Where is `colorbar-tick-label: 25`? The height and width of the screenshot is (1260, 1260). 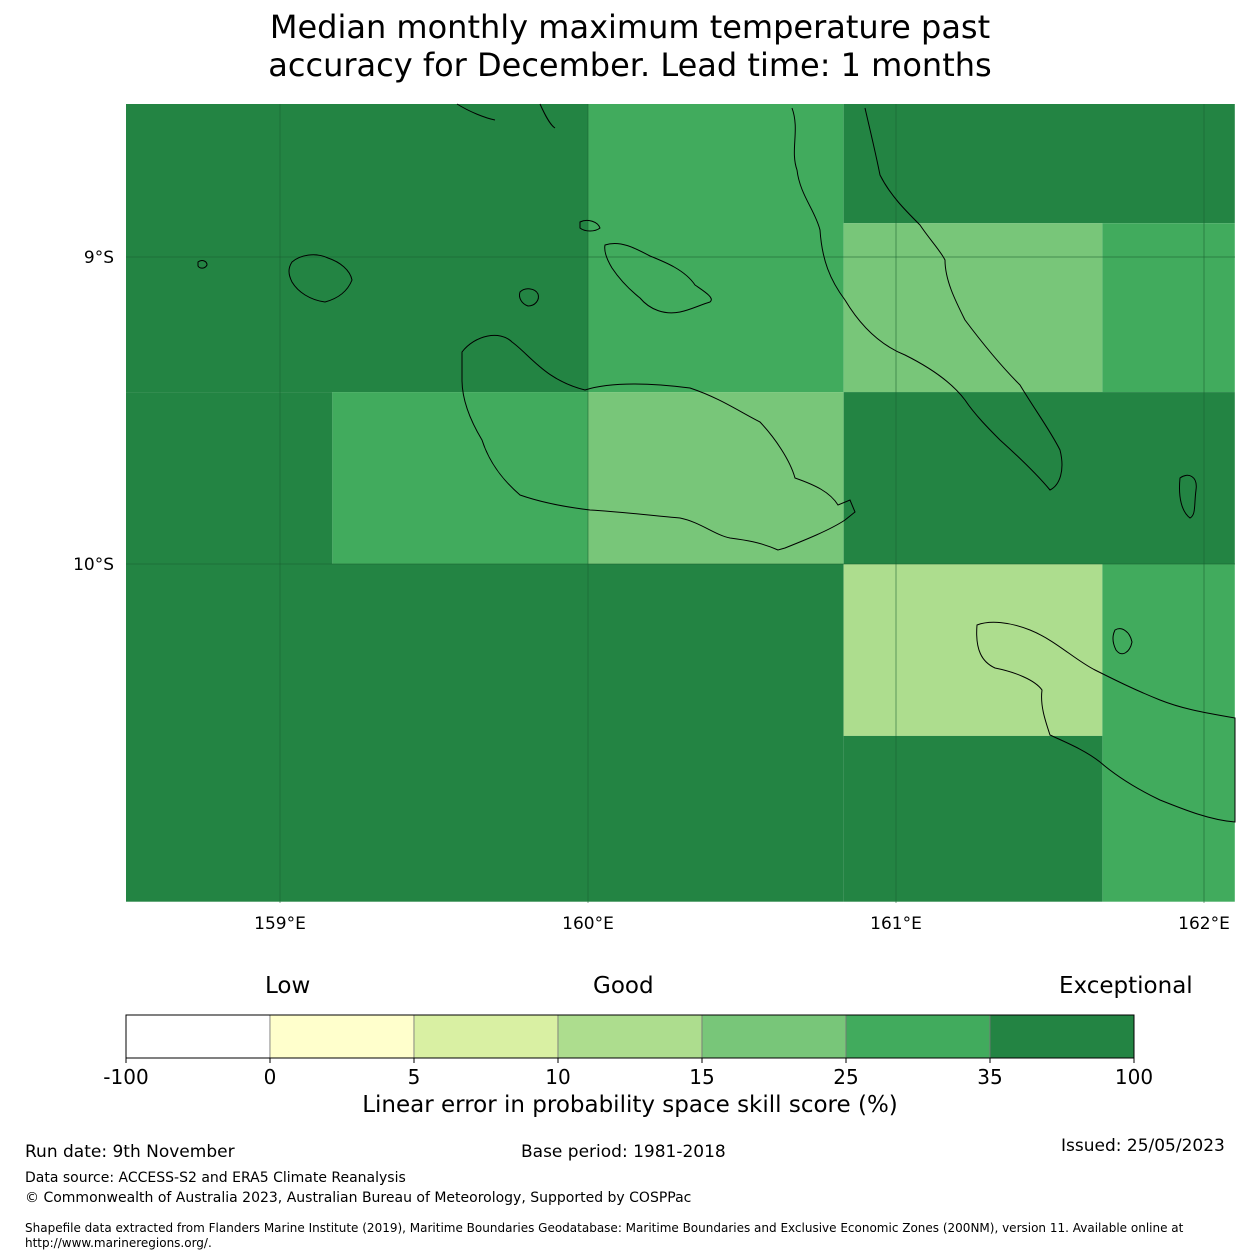 colorbar-tick-label: 25 is located at coordinates (845, 1077).